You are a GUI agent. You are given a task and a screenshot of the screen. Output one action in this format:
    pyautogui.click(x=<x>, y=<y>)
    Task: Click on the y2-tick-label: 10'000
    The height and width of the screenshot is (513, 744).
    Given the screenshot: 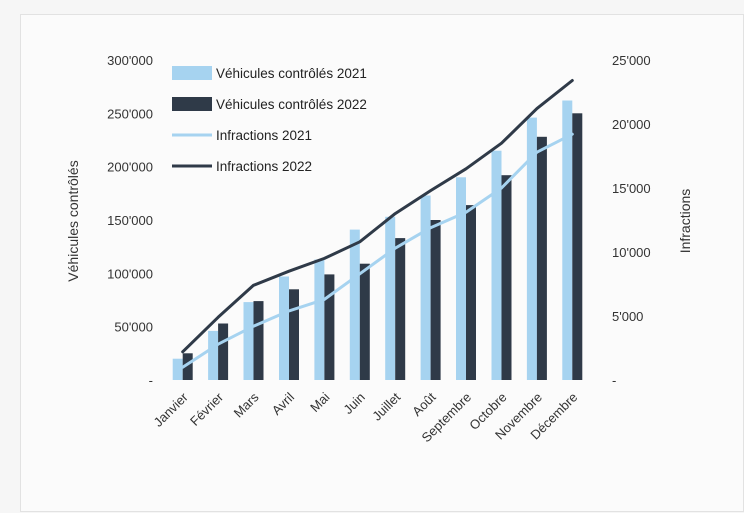 What is the action you would take?
    pyautogui.click(x=631, y=252)
    